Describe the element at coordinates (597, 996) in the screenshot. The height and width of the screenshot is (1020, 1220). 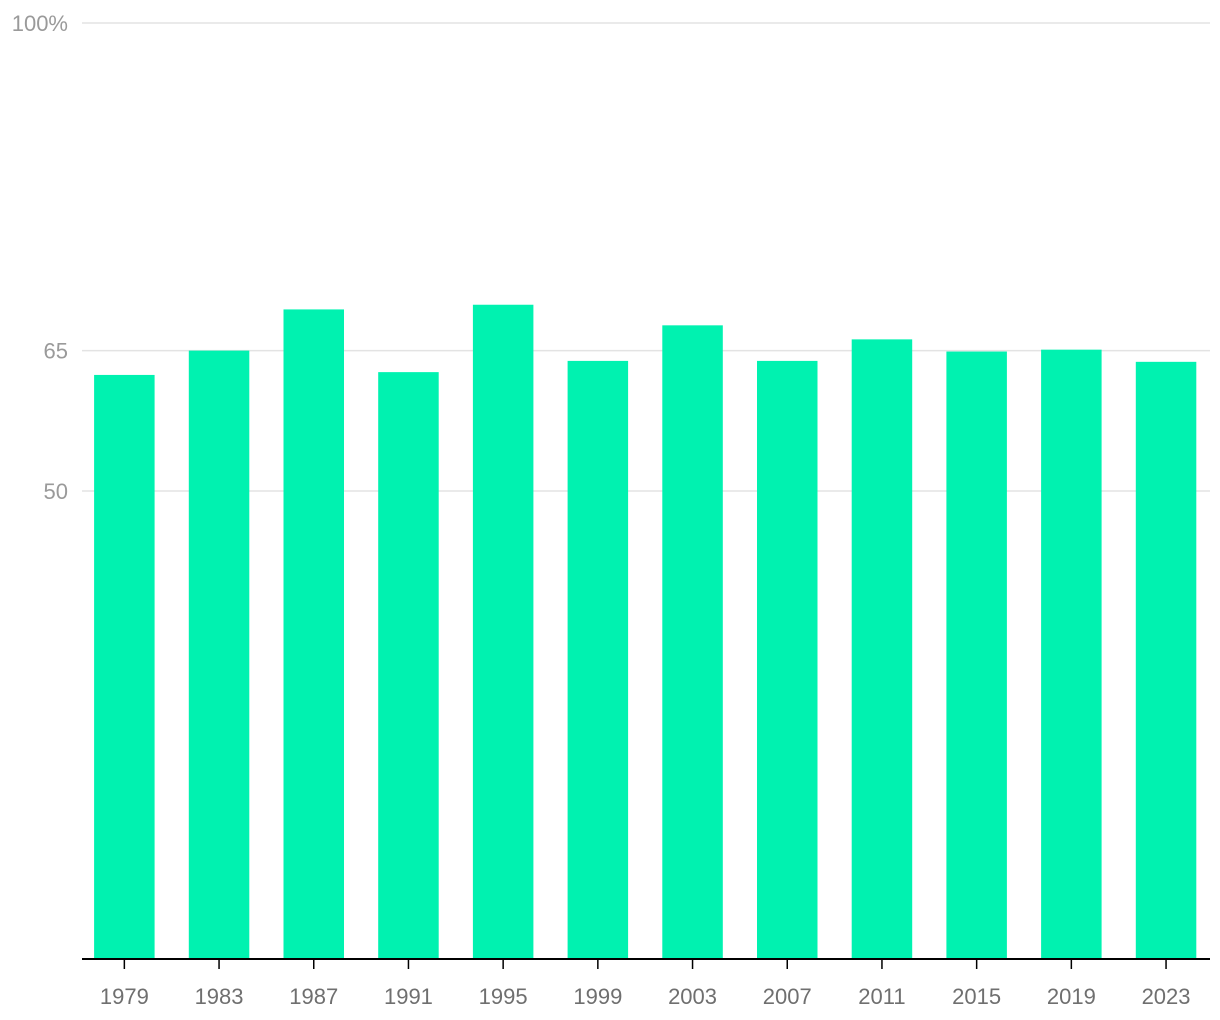
I see `x-tick-label: 1999` at that location.